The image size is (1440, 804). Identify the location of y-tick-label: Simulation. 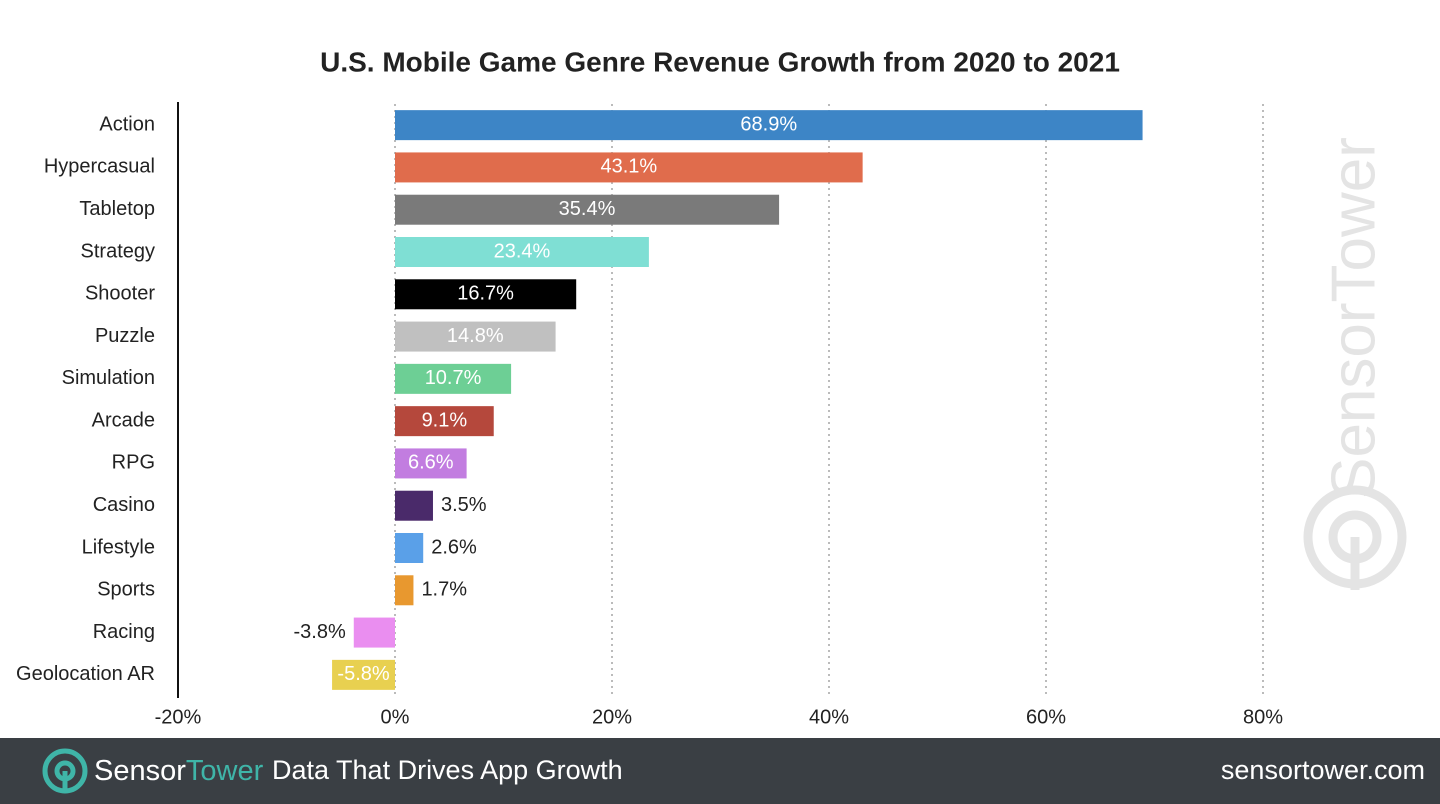
(108, 378).